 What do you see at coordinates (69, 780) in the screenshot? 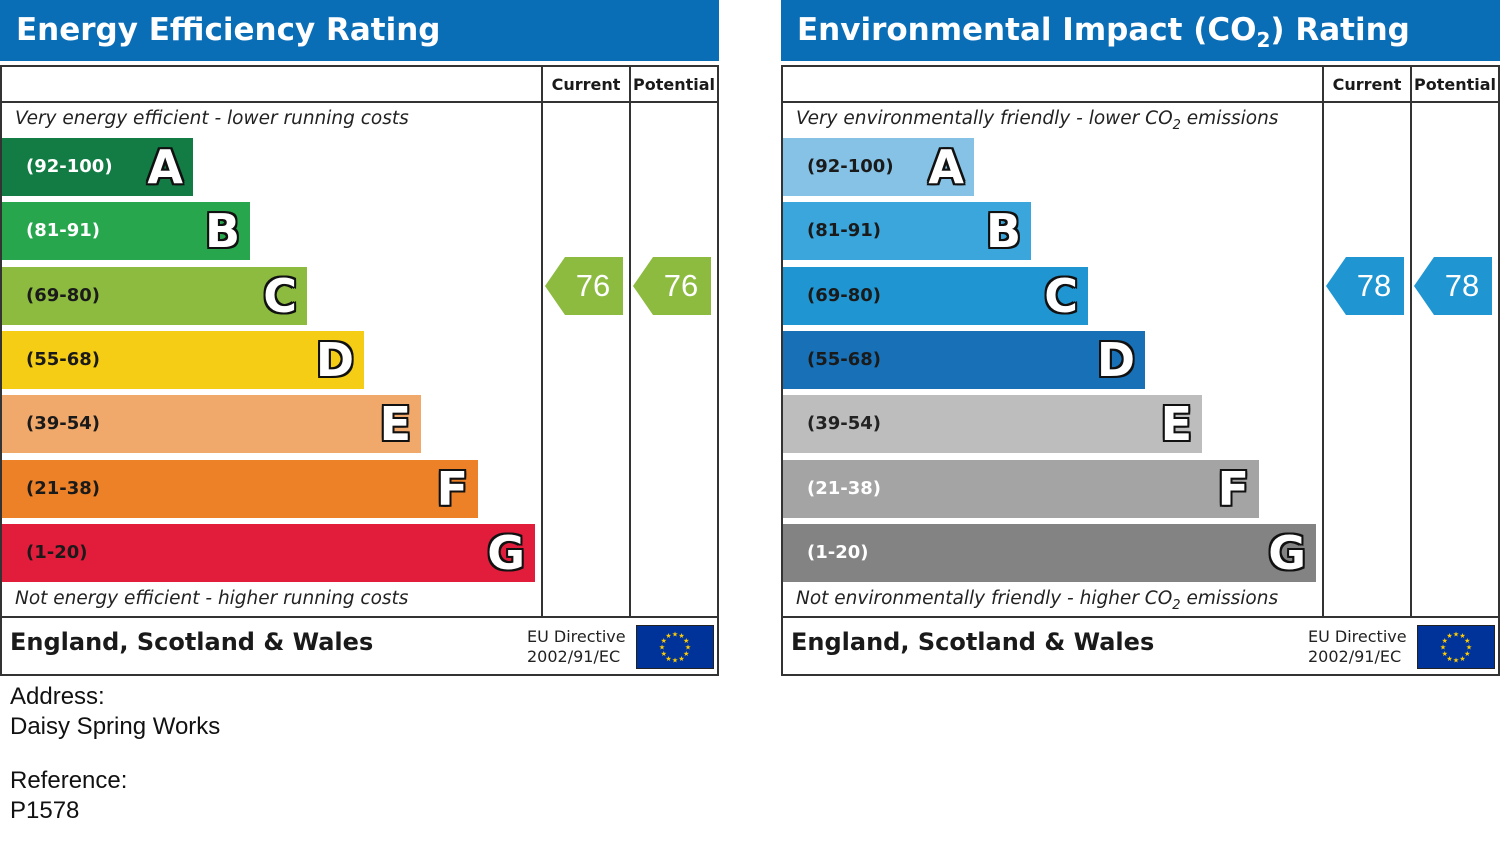
I see `reference-label: Reference:` at bounding box center [69, 780].